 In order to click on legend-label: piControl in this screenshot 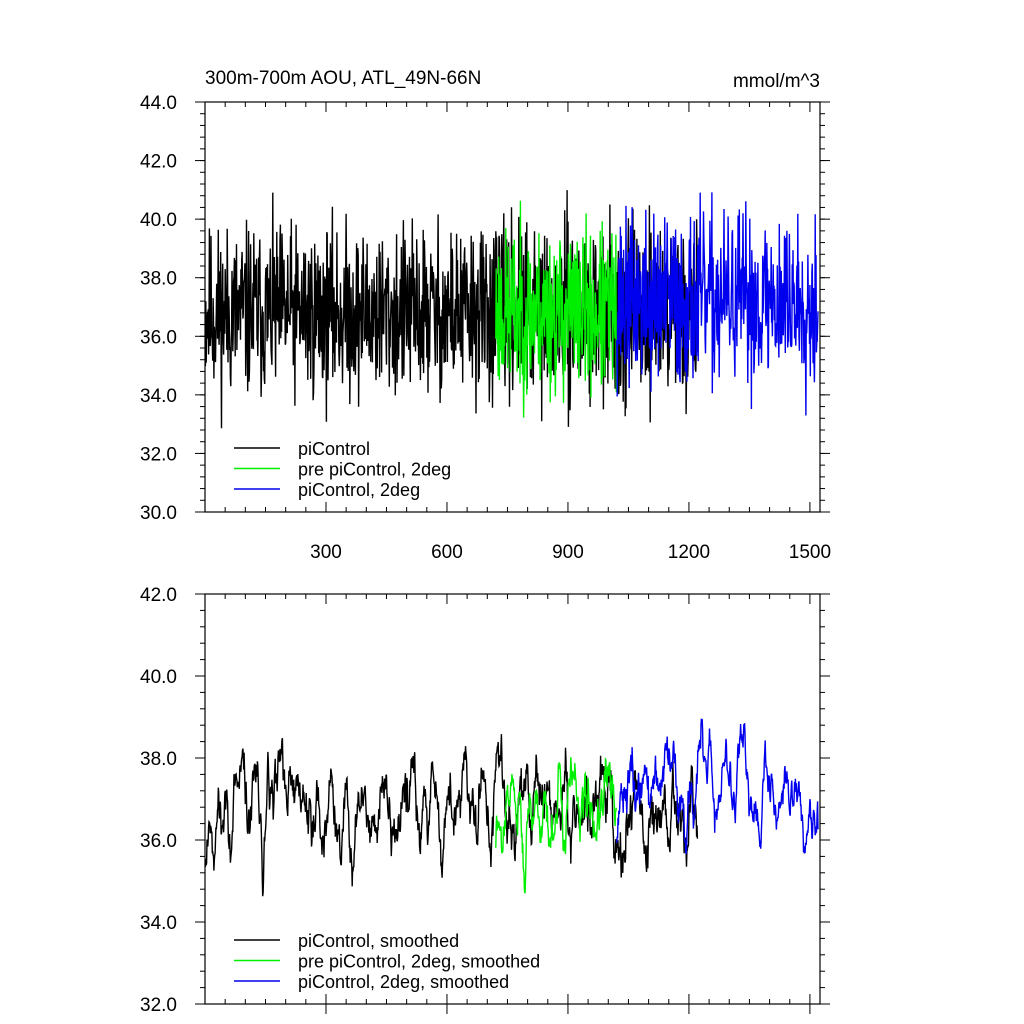, I will do `click(334, 449)`.